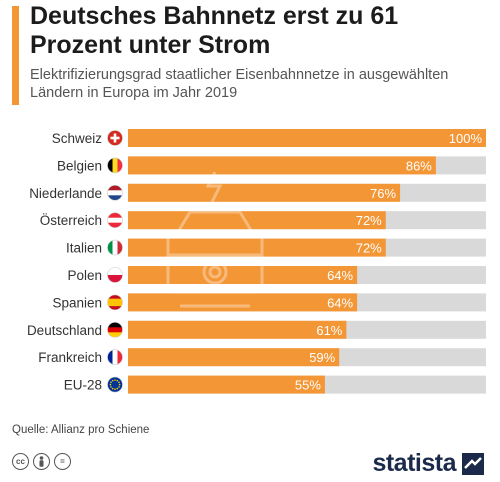 This screenshot has width=500, height=482. Describe the element at coordinates (329, 330) in the screenshot. I see `value-label: 61%` at that location.